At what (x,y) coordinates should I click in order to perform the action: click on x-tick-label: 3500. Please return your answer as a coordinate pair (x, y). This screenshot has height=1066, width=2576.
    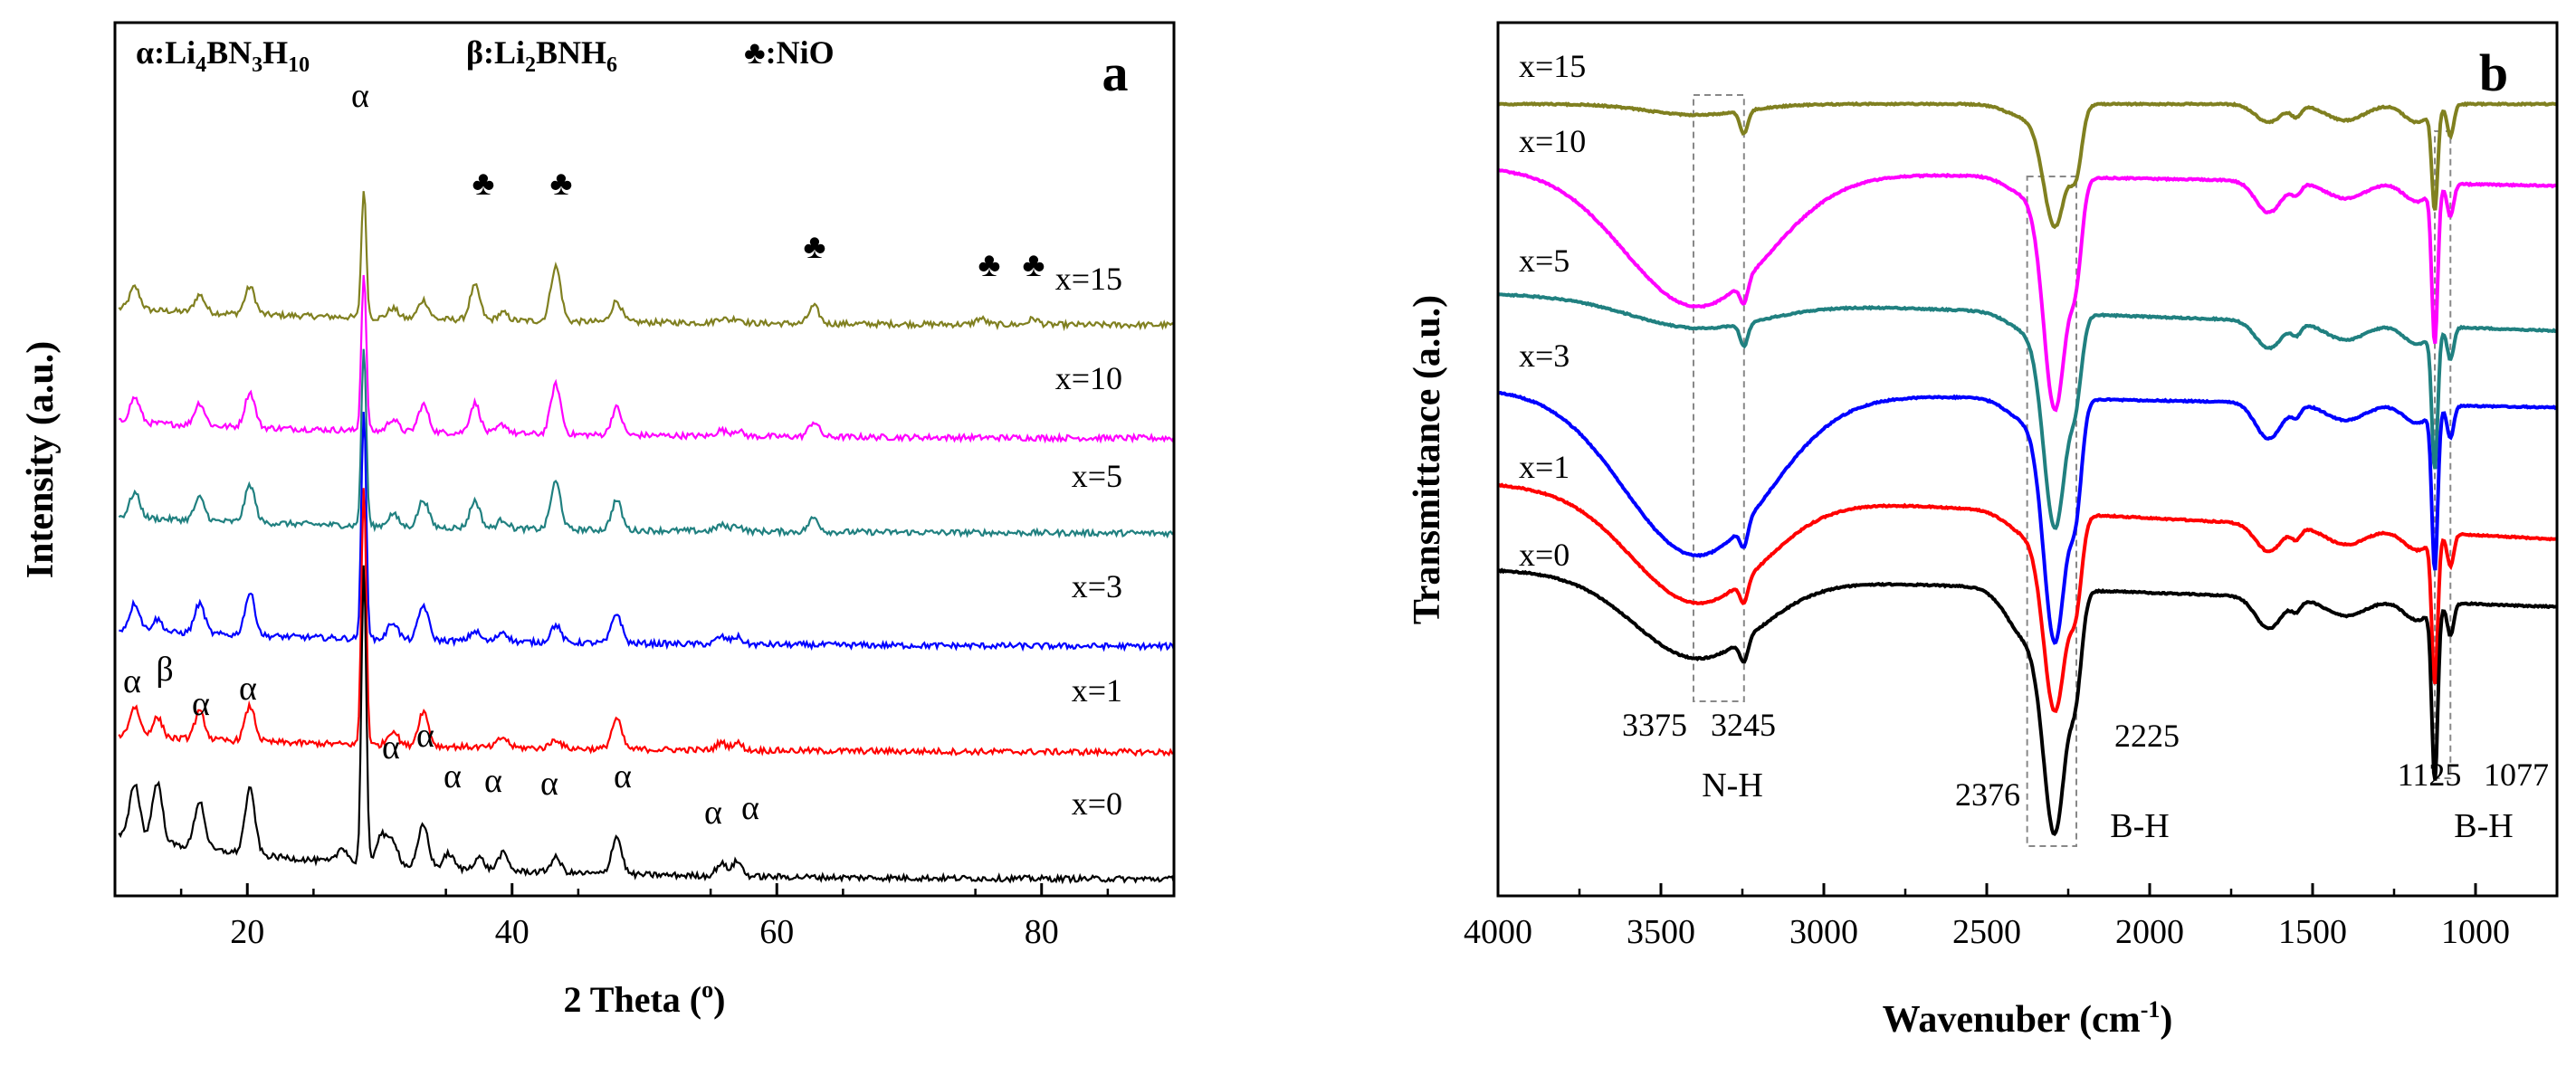
    Looking at the image, I should click on (1661, 932).